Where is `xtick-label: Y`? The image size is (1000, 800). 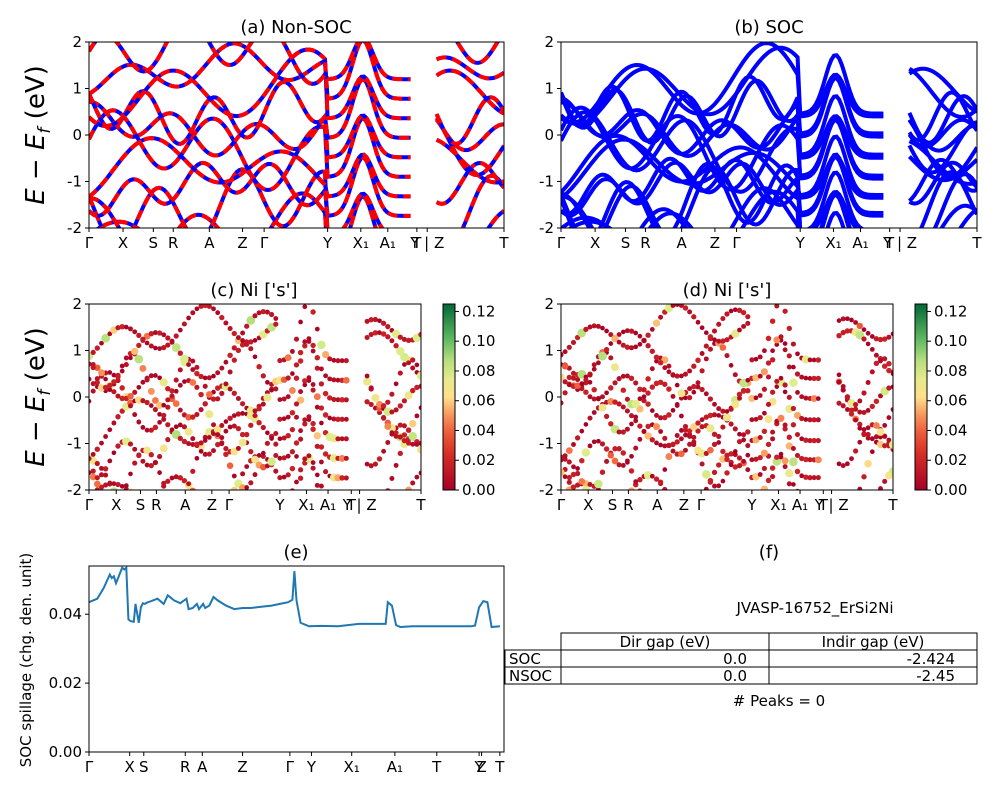
xtick-label: Y is located at coordinates (479, 767).